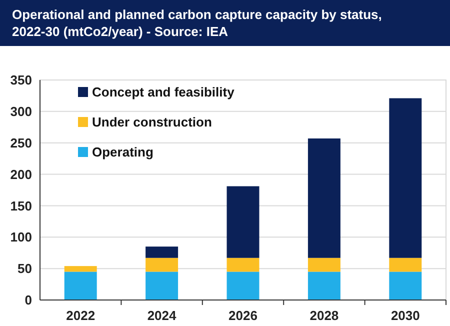 The image size is (450, 326). Describe the element at coordinates (152, 122) in the screenshot. I see `legend-label: Under construction` at that location.